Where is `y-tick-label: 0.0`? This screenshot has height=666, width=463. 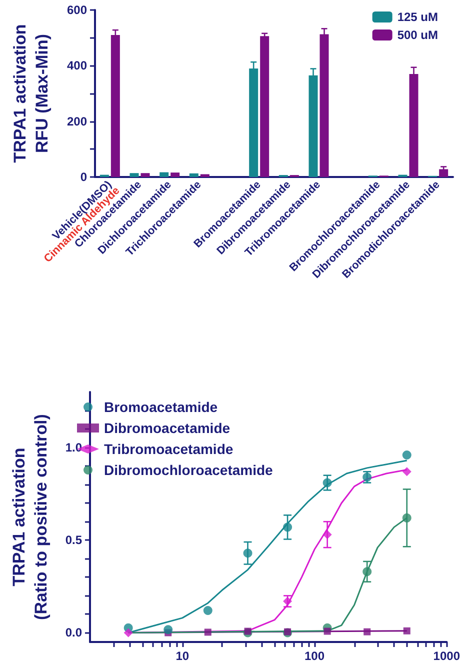
y-tick-label: 0.0 is located at coordinates (73, 633).